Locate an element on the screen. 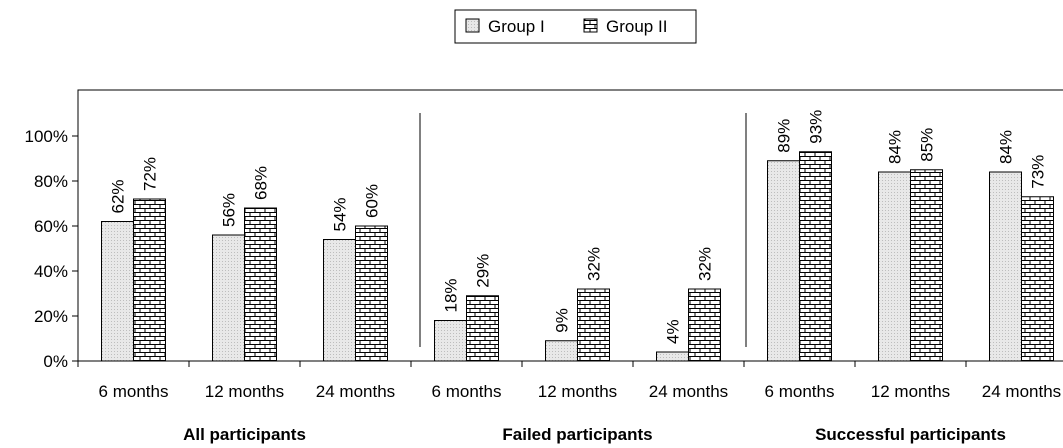 Image resolution: width=1063 pixels, height=448 pixels. data-label: 85% is located at coordinates (927, 145).